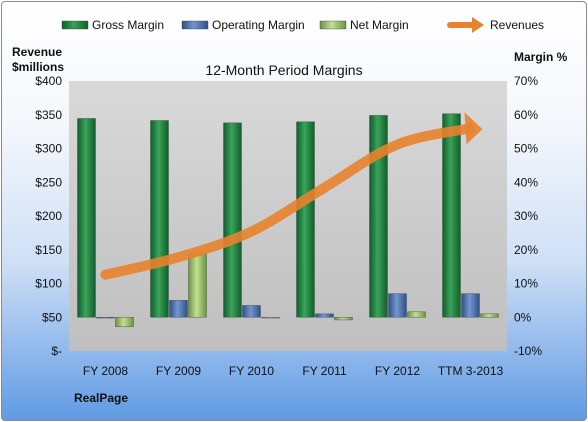 The image size is (588, 422). Describe the element at coordinates (52, 317) in the screenshot. I see `left-tick-label: $50` at that location.